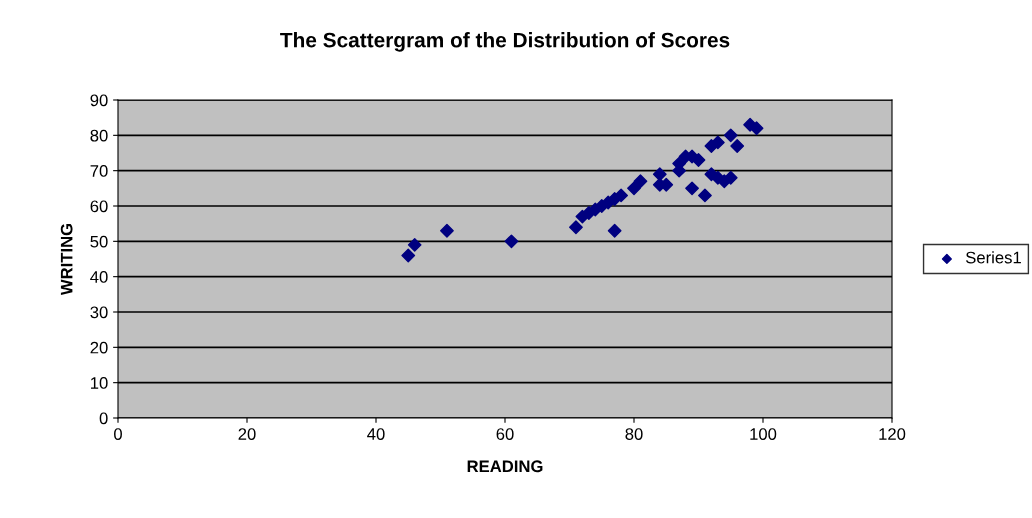 The image size is (1032, 518). I want to click on x-axis-title: READING, so click(505, 466).